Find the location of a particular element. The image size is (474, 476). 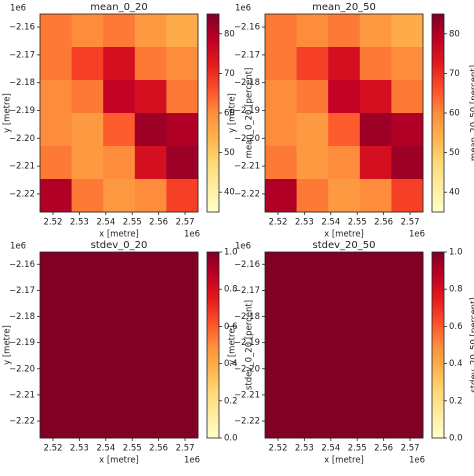

colorbar-tick-label: 80 is located at coordinates (229, 34).